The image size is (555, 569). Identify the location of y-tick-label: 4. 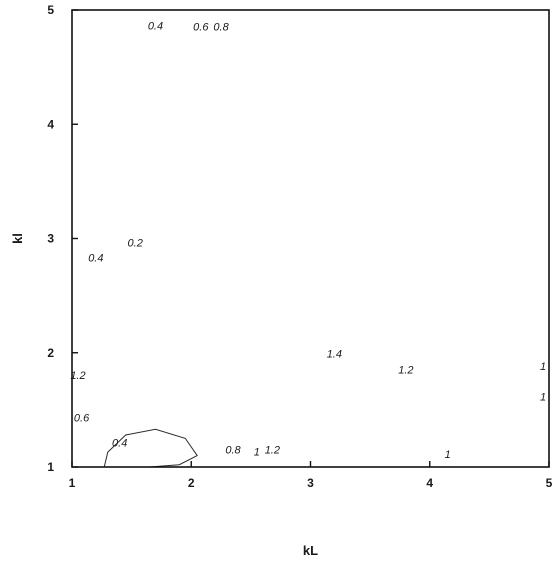
(50, 124).